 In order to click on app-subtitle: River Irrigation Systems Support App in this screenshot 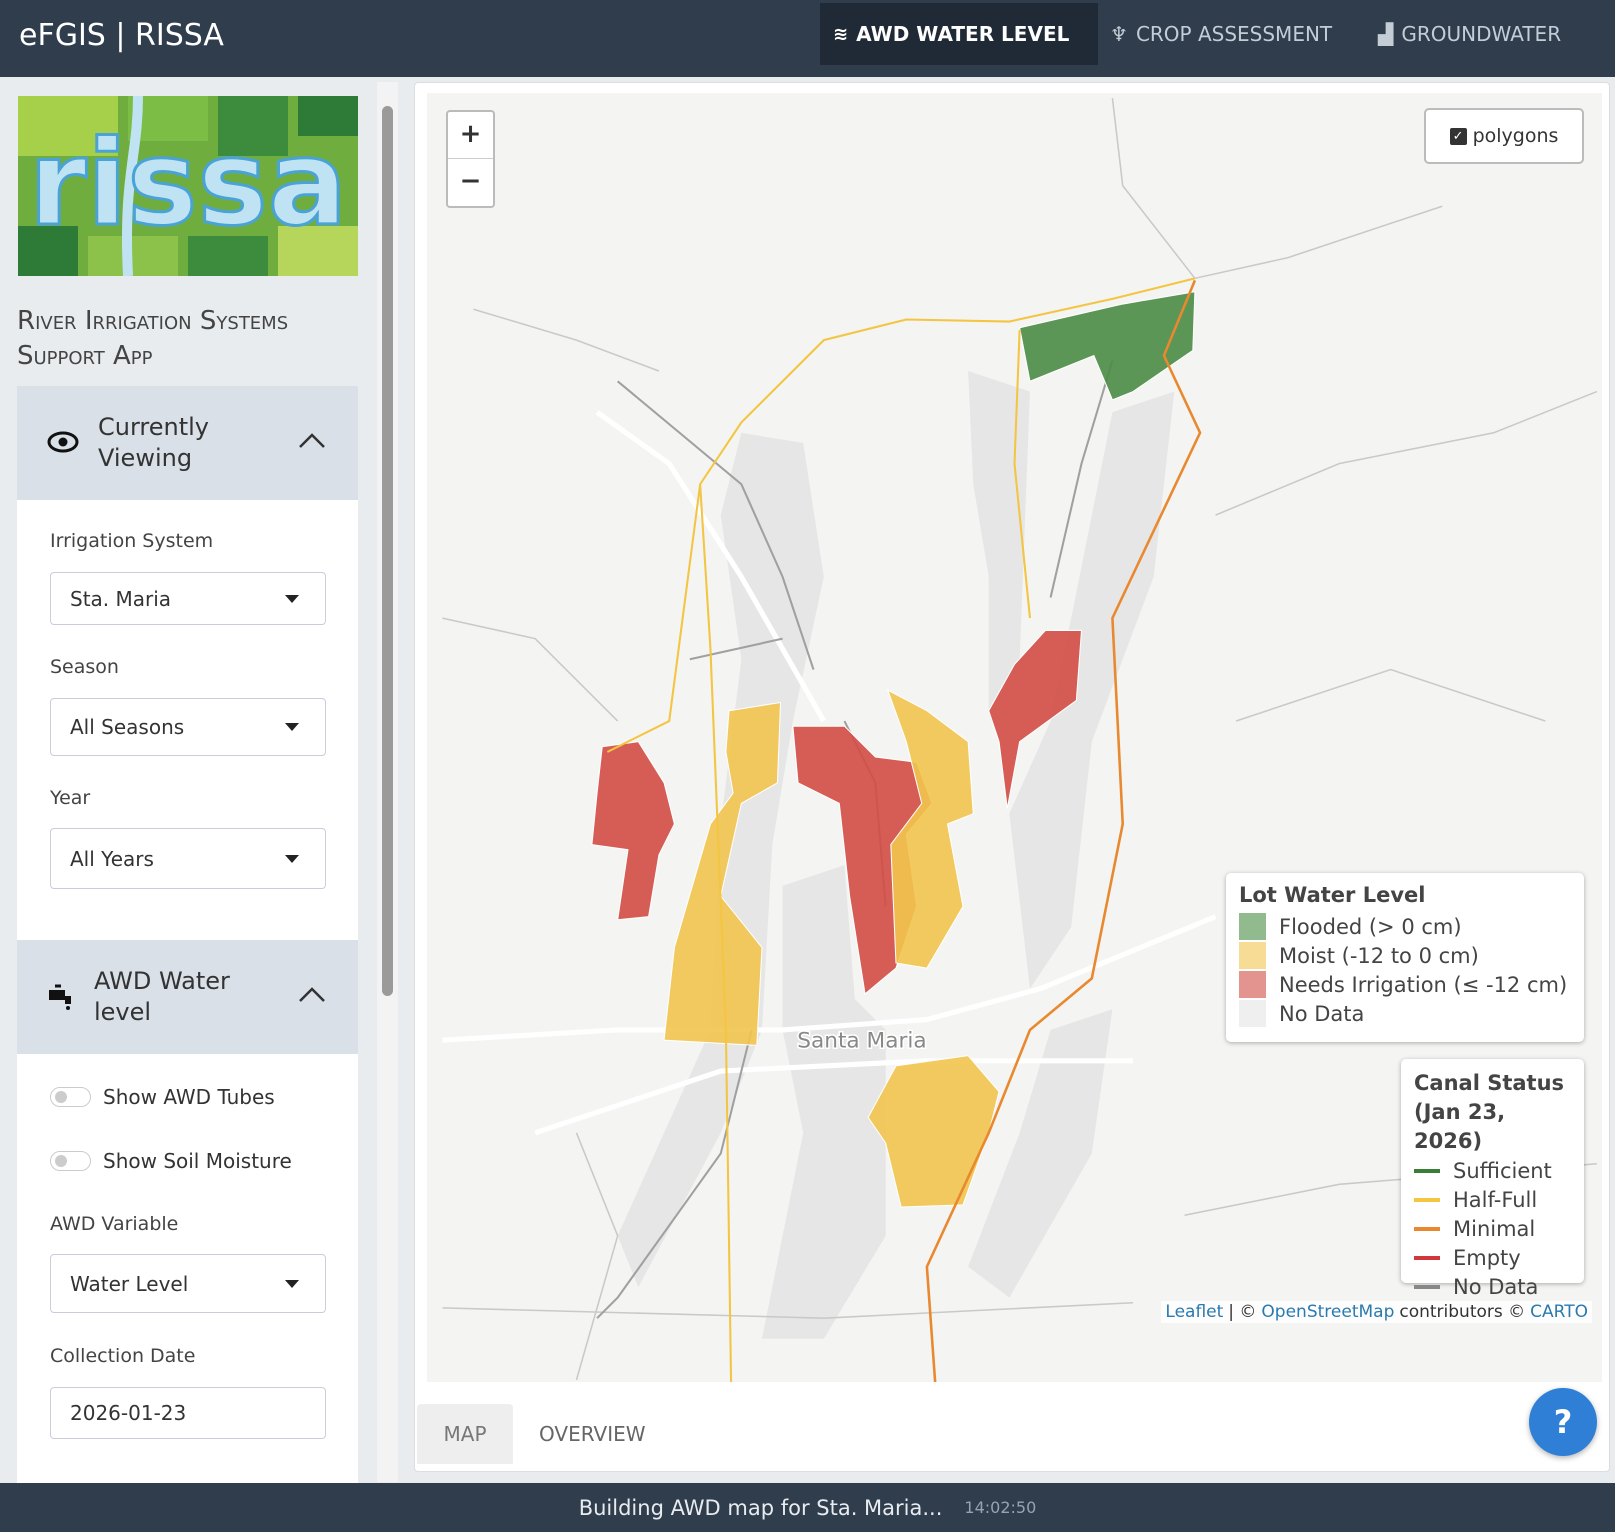, I will do `click(152, 339)`.